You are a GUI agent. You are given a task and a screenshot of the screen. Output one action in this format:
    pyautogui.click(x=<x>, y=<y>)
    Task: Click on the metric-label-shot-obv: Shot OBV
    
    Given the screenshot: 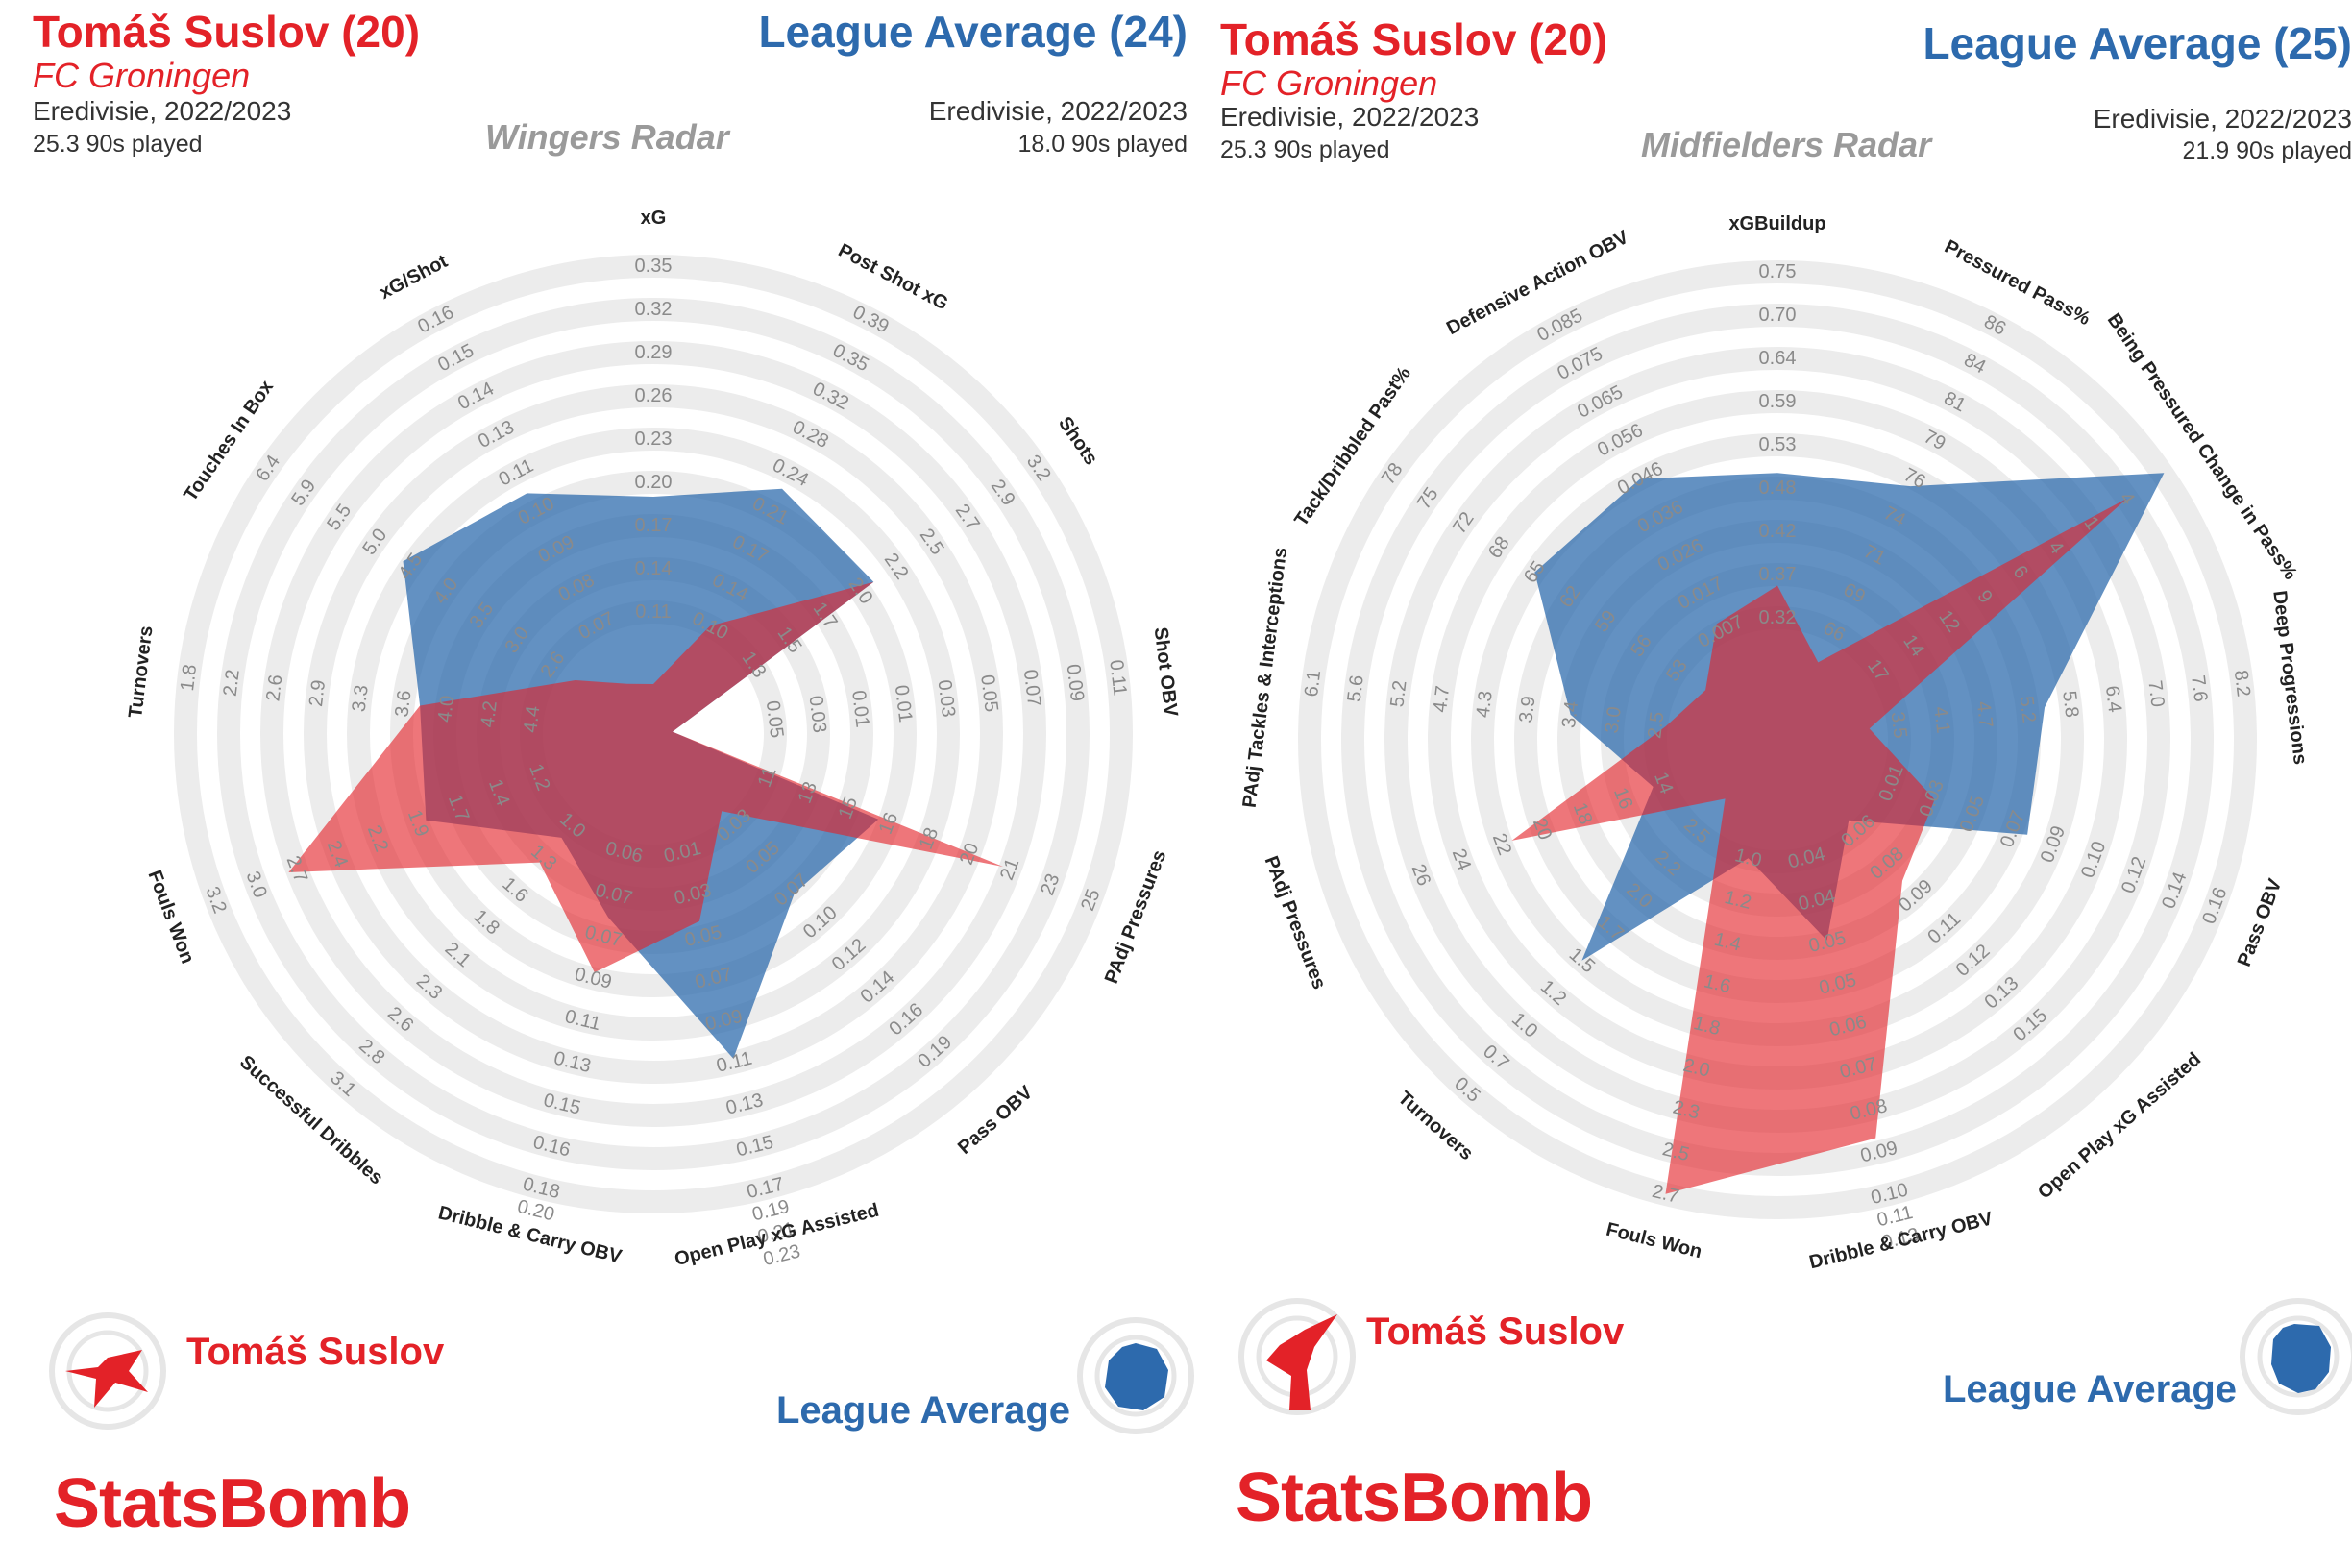 What is the action you would take?
    pyautogui.click(x=1166, y=672)
    